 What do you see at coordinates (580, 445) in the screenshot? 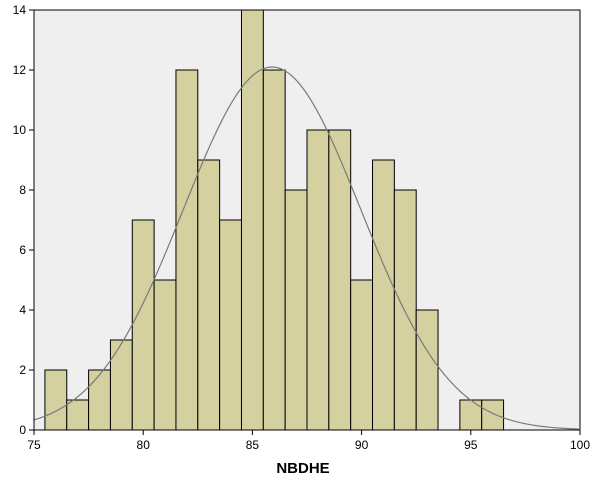
I see `x-tick-label-100: 100` at bounding box center [580, 445].